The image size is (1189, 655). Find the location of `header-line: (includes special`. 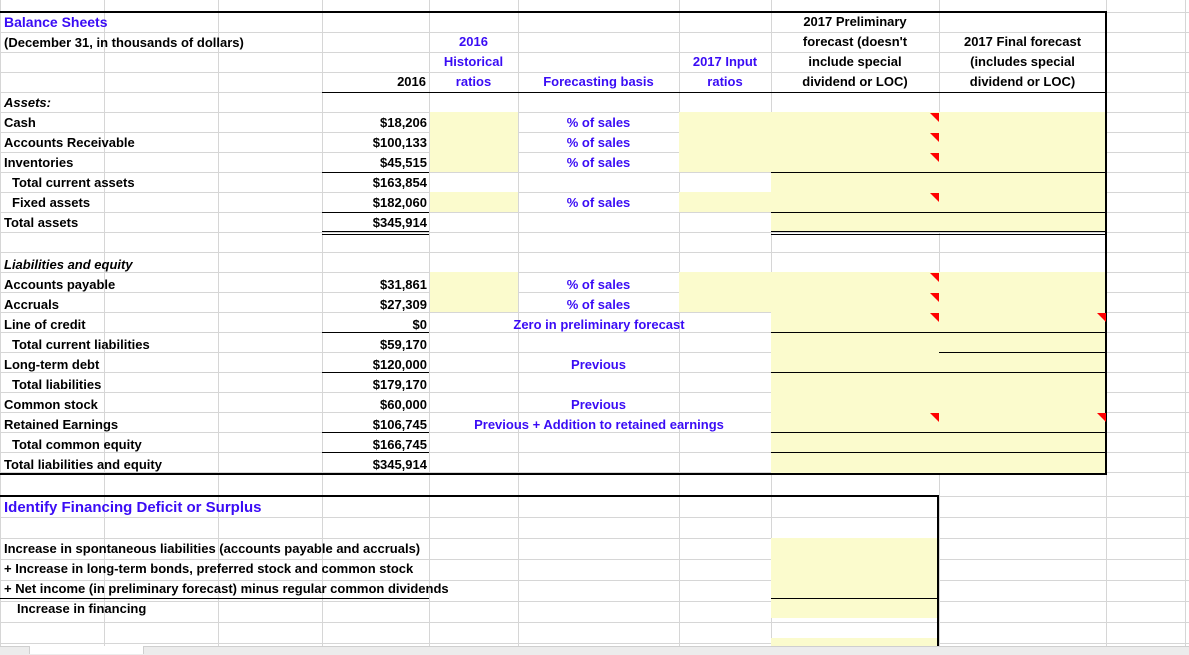

header-line: (includes special is located at coordinates (1022, 61).